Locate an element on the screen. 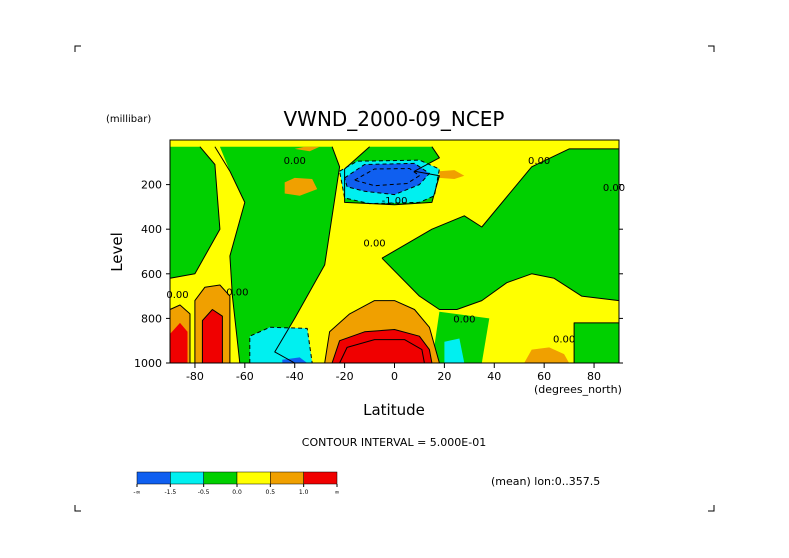 This screenshot has height=558, width=789. legend-level-label: 0.5 is located at coordinates (271, 492).